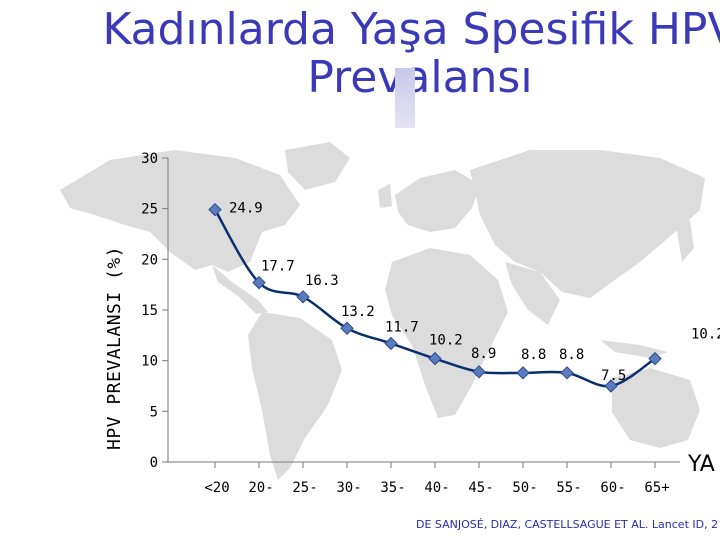 This screenshot has width=720, height=540. What do you see at coordinates (216, 488) in the screenshot?
I see `x-tick-label: <20` at bounding box center [216, 488].